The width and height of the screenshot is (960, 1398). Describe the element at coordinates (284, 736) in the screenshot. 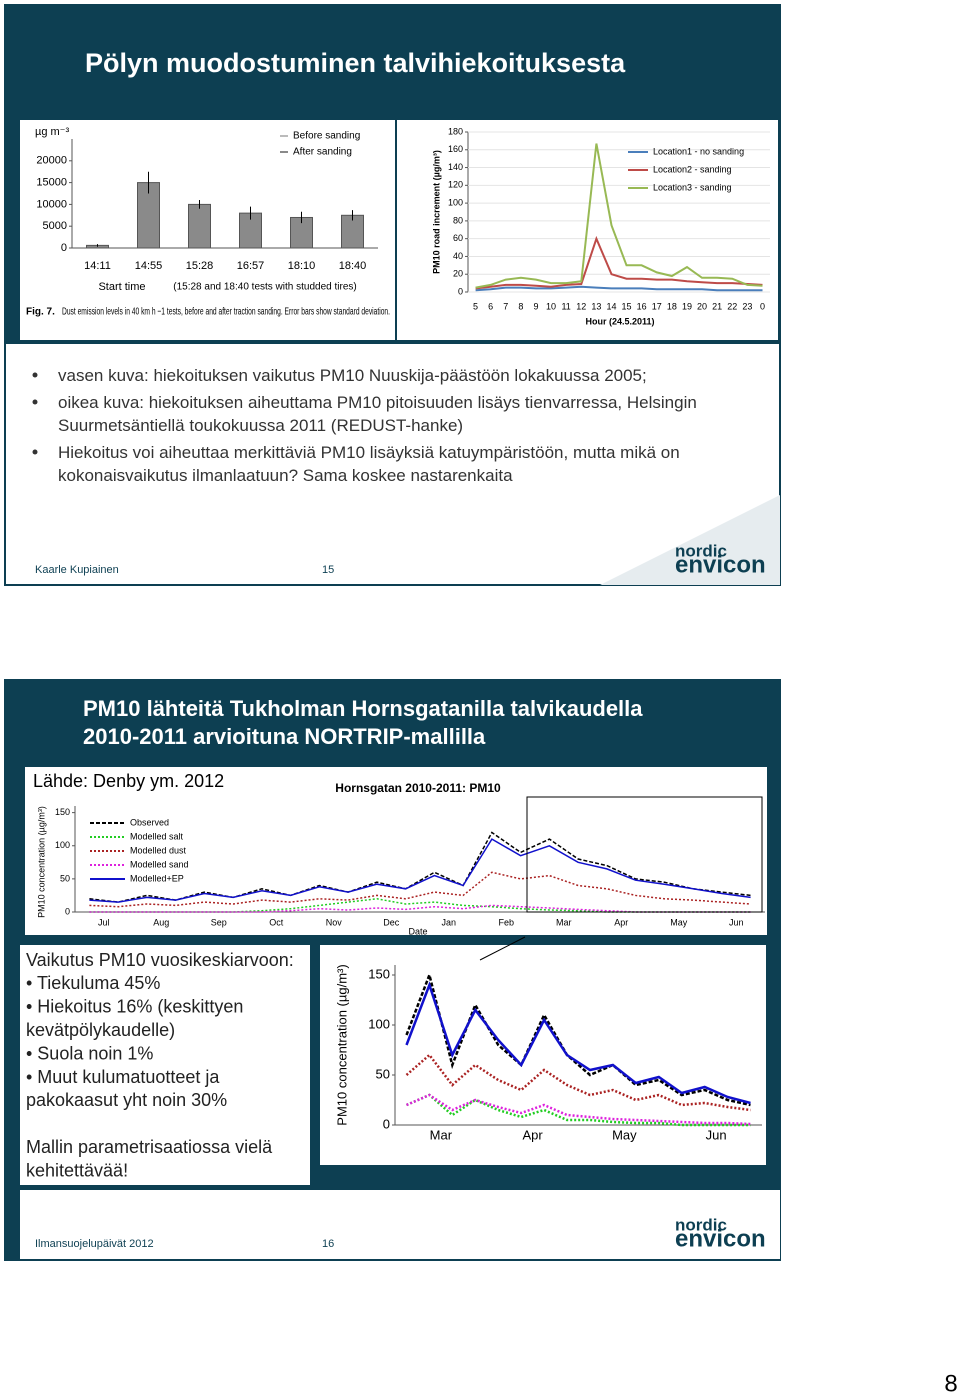

I see `slide-title: 2010-2011 arvioituna NORTRIP-mallilla` at that location.